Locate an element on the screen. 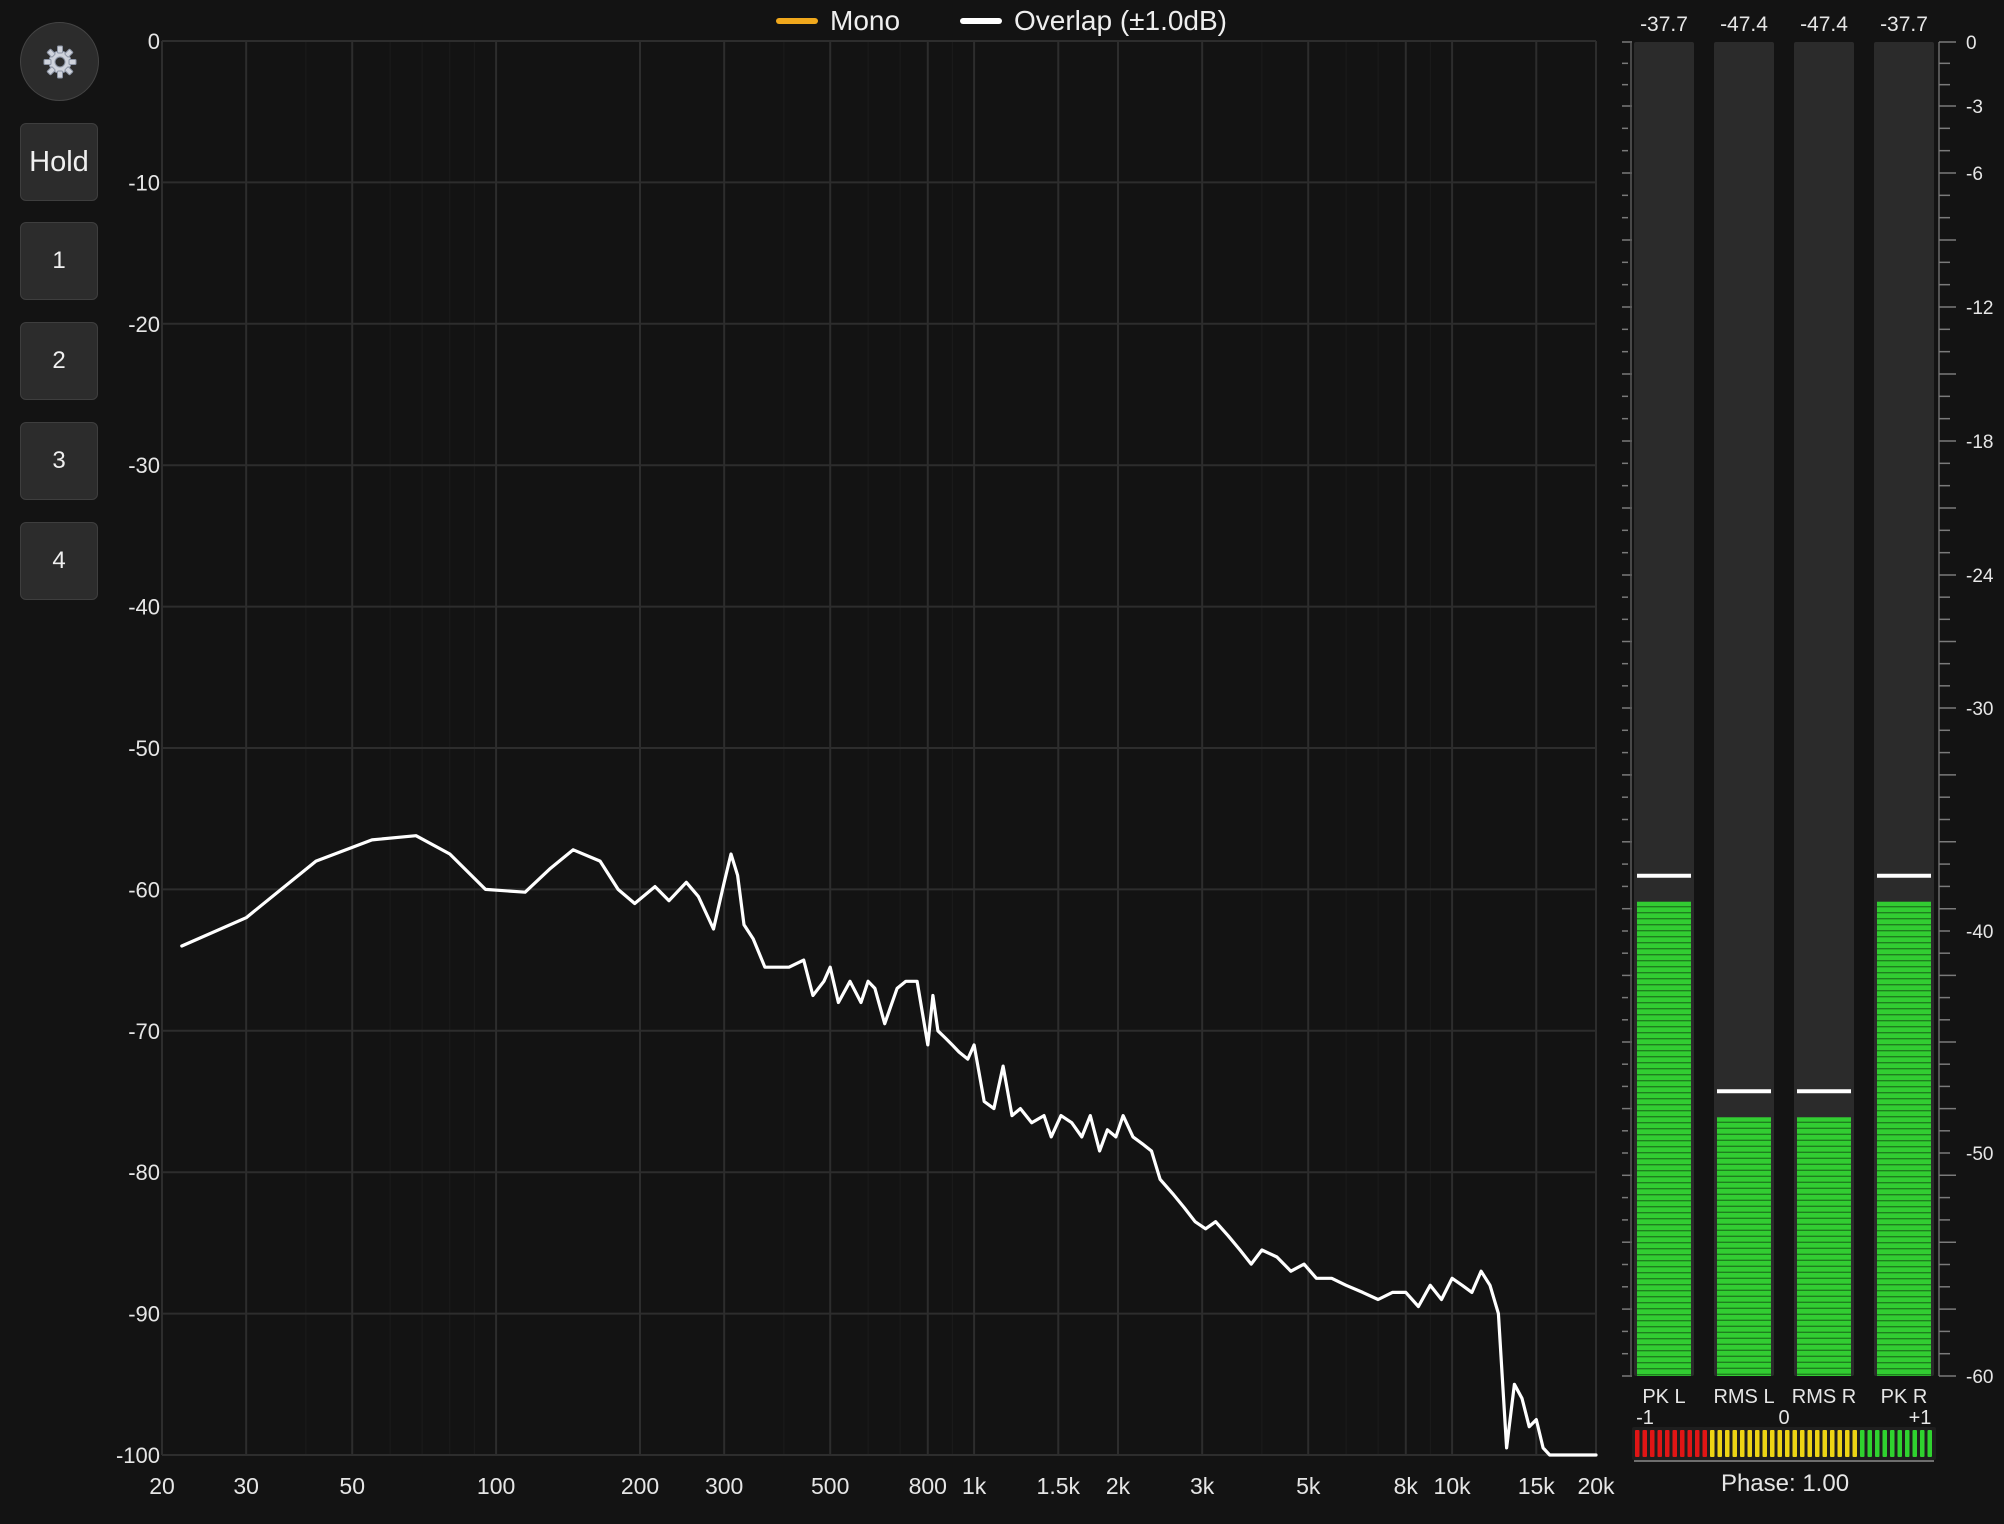 Image resolution: width=2004 pixels, height=1524 pixels. y-tick-label: -40 is located at coordinates (144, 607).